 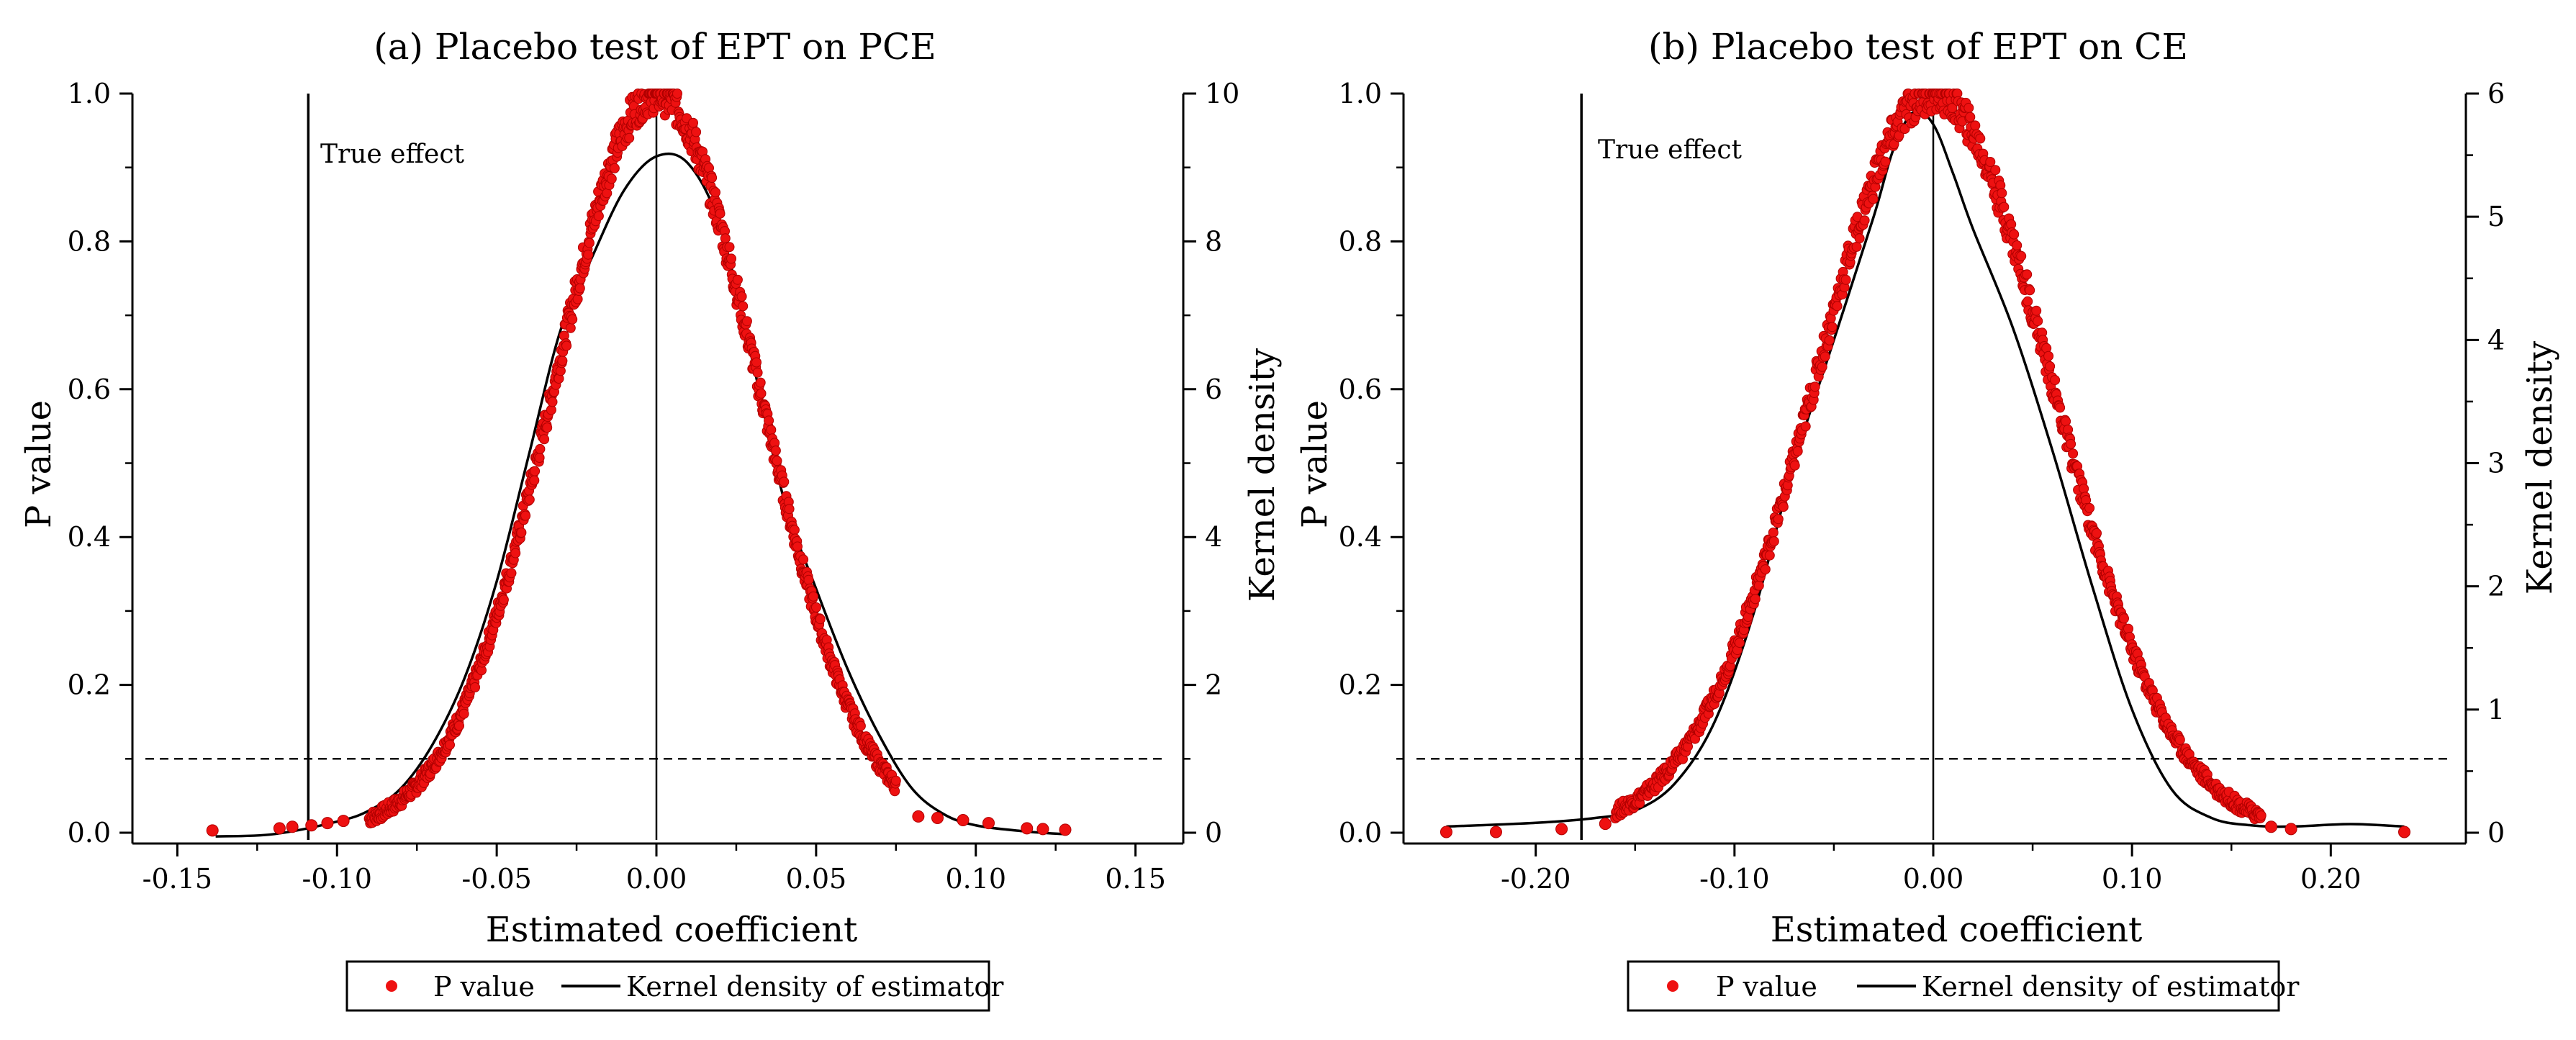 What do you see at coordinates (90, 537) in the screenshot?
I see `y-tick-label: 0.4` at bounding box center [90, 537].